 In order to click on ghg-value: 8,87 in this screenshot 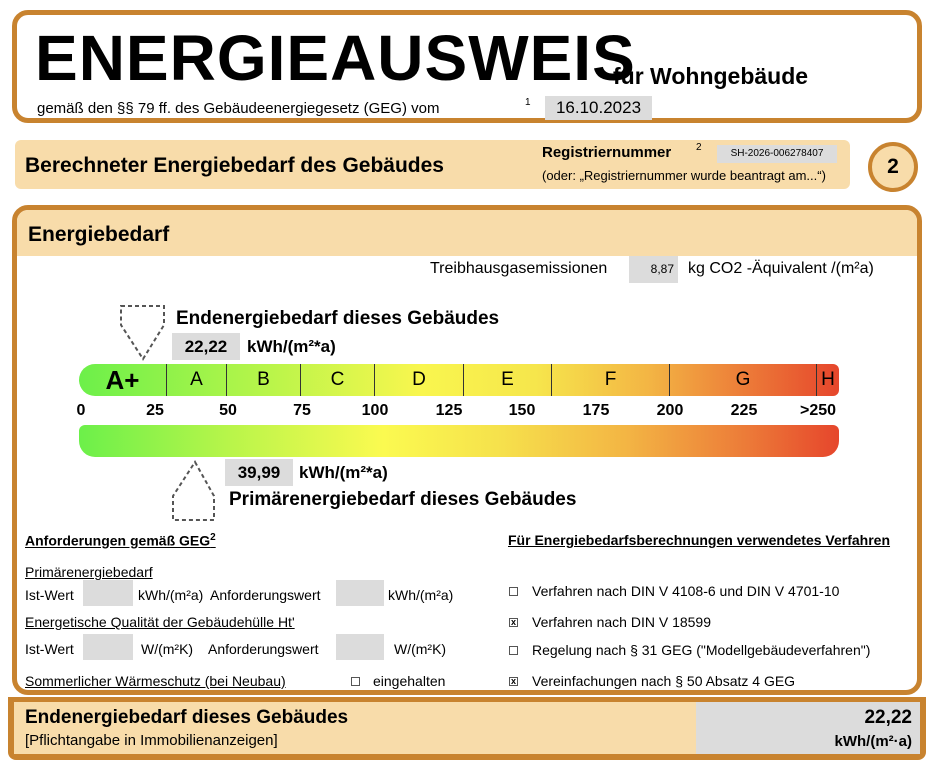, I will do `click(653, 269)`.